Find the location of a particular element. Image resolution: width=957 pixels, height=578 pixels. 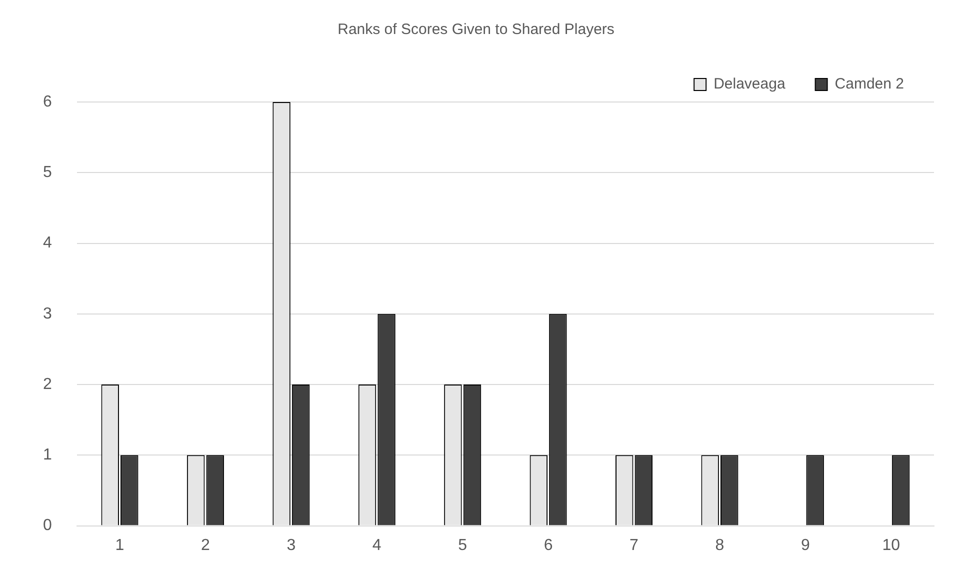

legend-label: Delaveaga is located at coordinates (750, 84).